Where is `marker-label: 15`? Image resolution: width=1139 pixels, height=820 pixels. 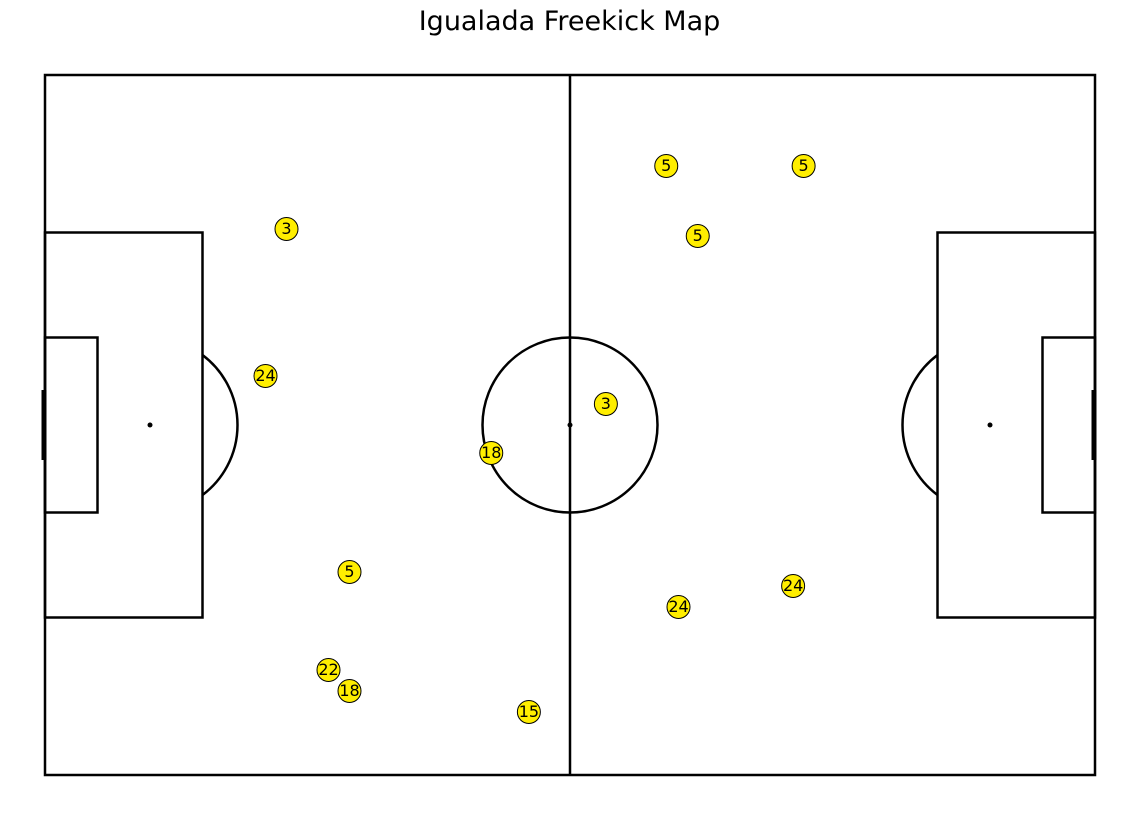 marker-label: 15 is located at coordinates (529, 711).